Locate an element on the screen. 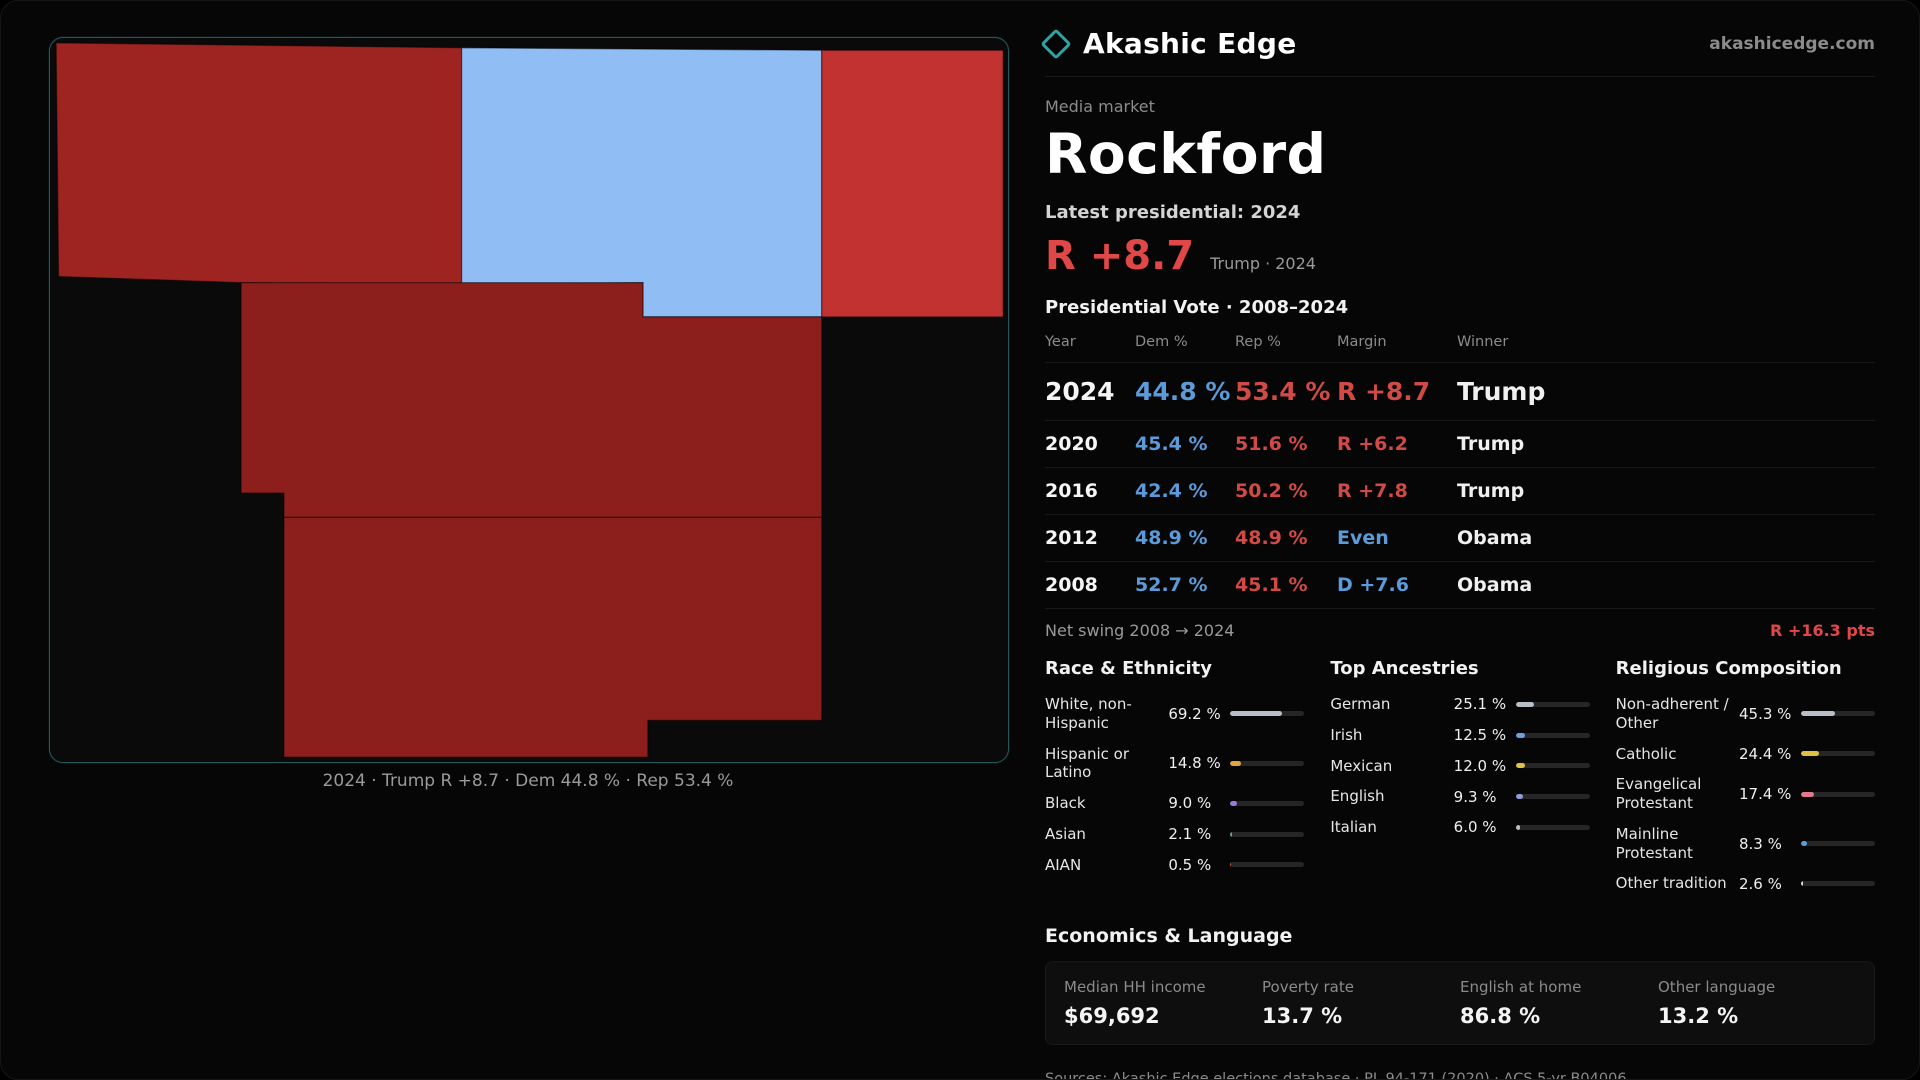 The image size is (1920, 1080). stat-label: Other language is located at coordinates (1717, 987).